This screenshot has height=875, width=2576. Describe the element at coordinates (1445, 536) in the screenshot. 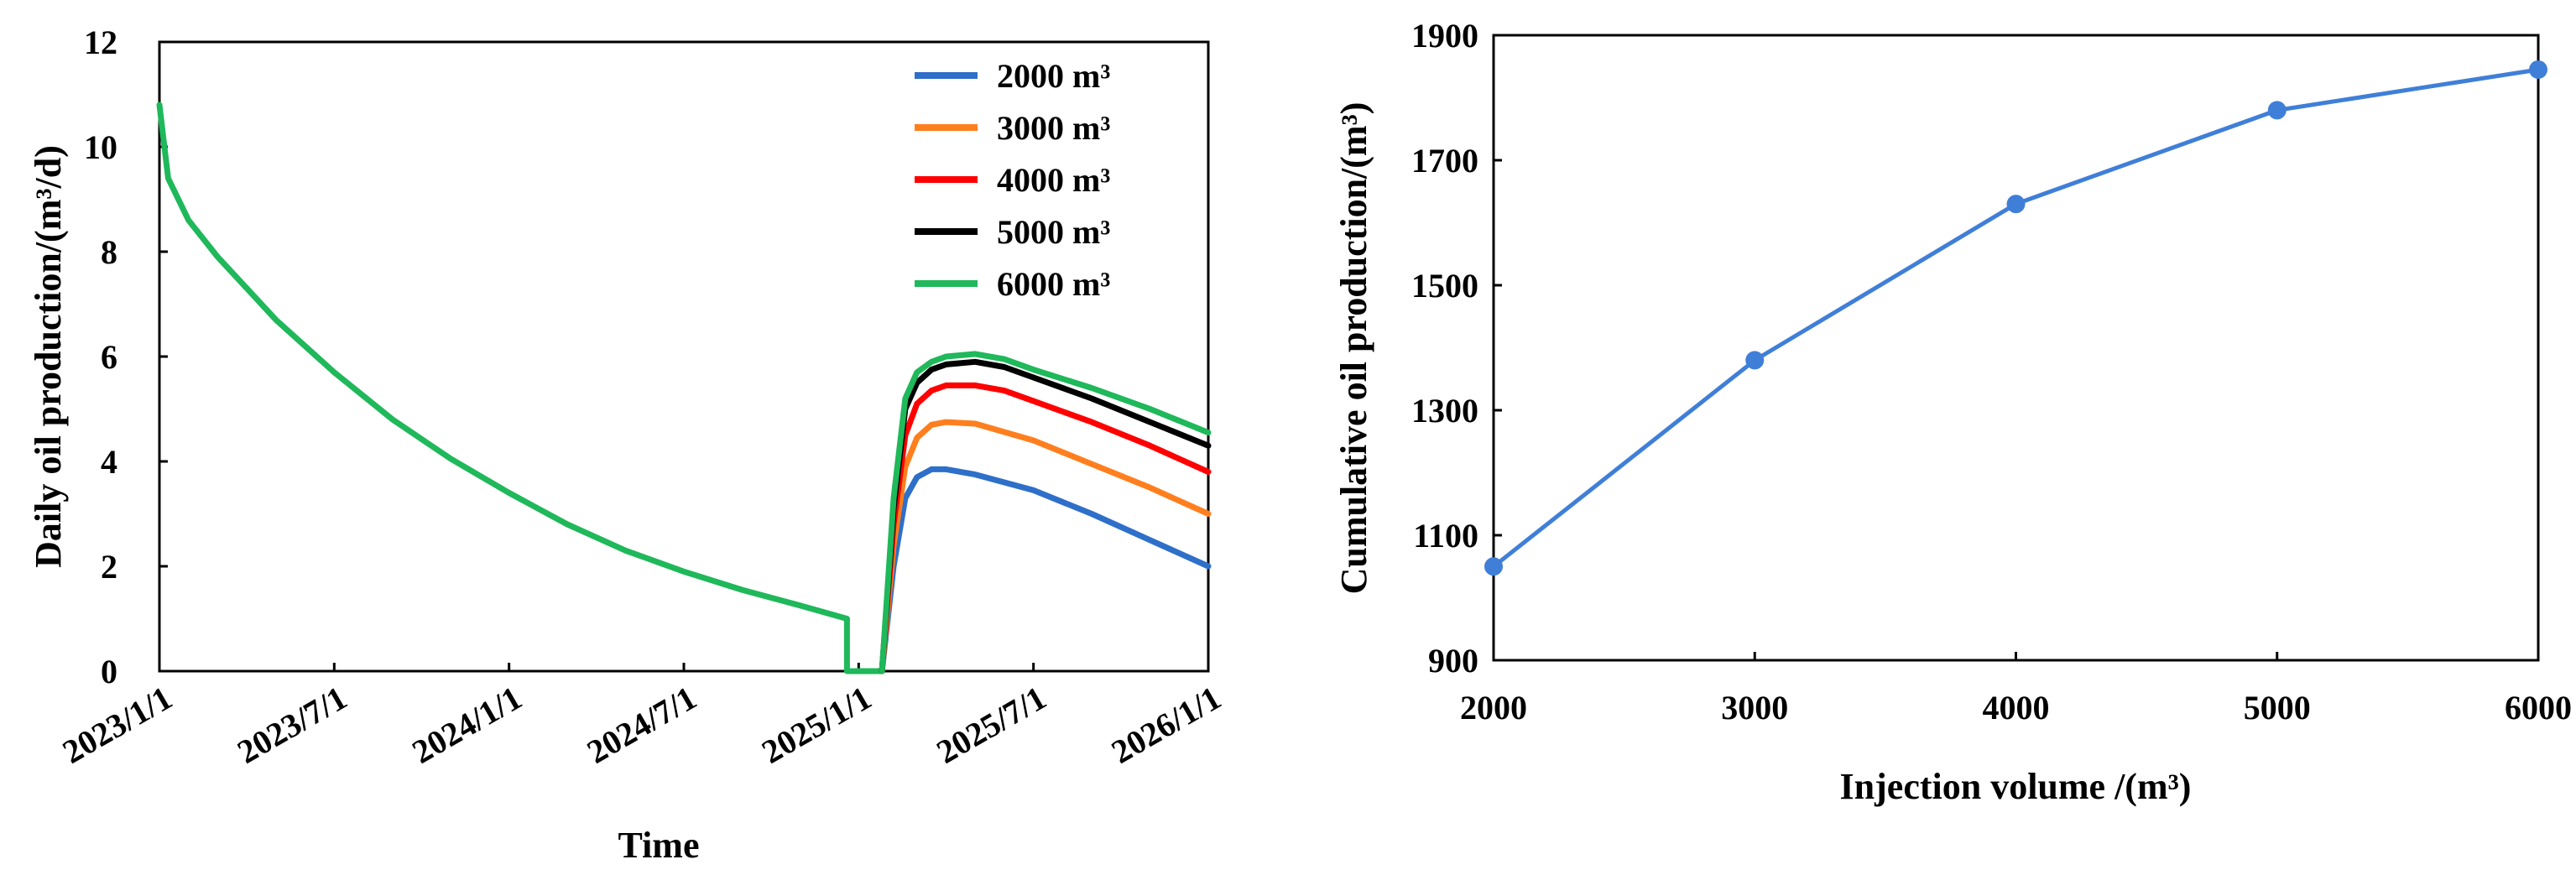

I see `right-y-tick-label: 1100` at that location.